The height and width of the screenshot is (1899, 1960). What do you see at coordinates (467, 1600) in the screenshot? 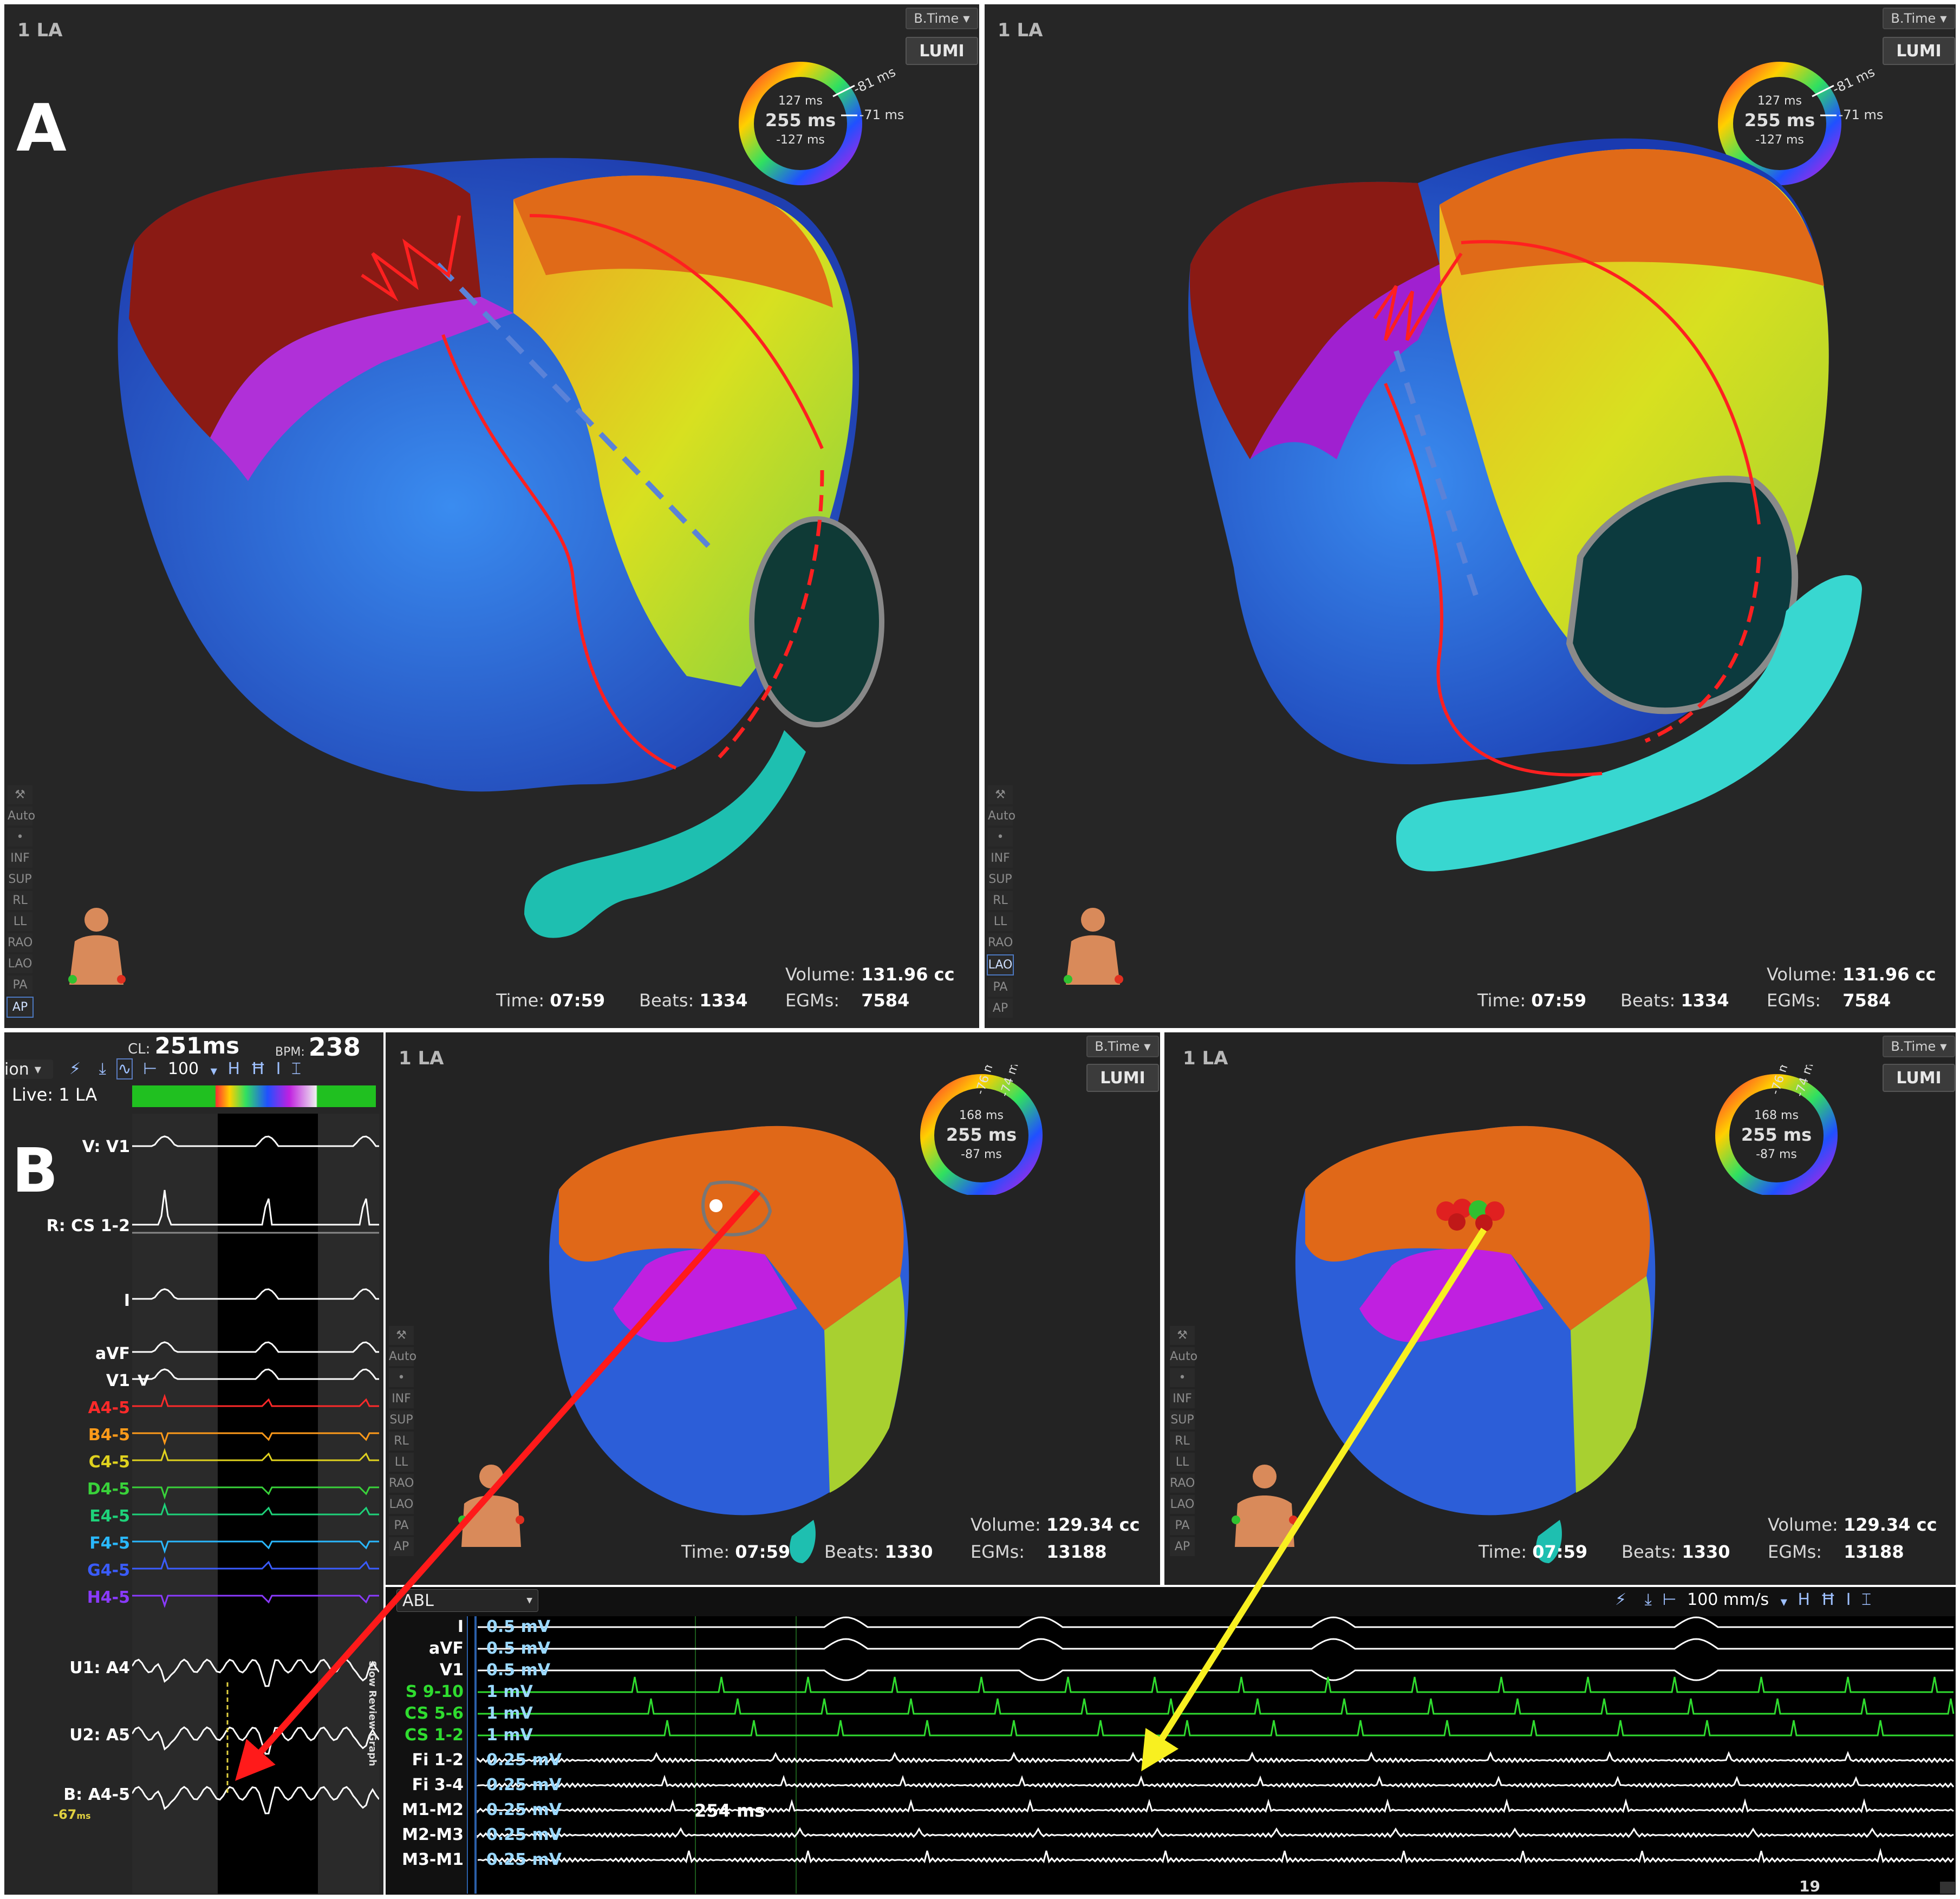
I see `channel-dropdown: ABL ▼` at bounding box center [467, 1600].